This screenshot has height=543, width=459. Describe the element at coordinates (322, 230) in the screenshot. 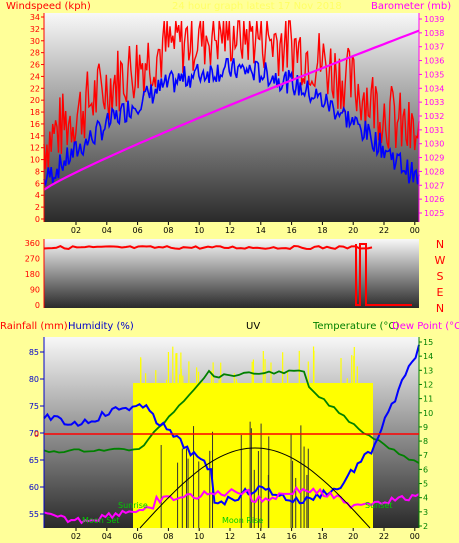

I see `top-x-tick: 18` at that location.